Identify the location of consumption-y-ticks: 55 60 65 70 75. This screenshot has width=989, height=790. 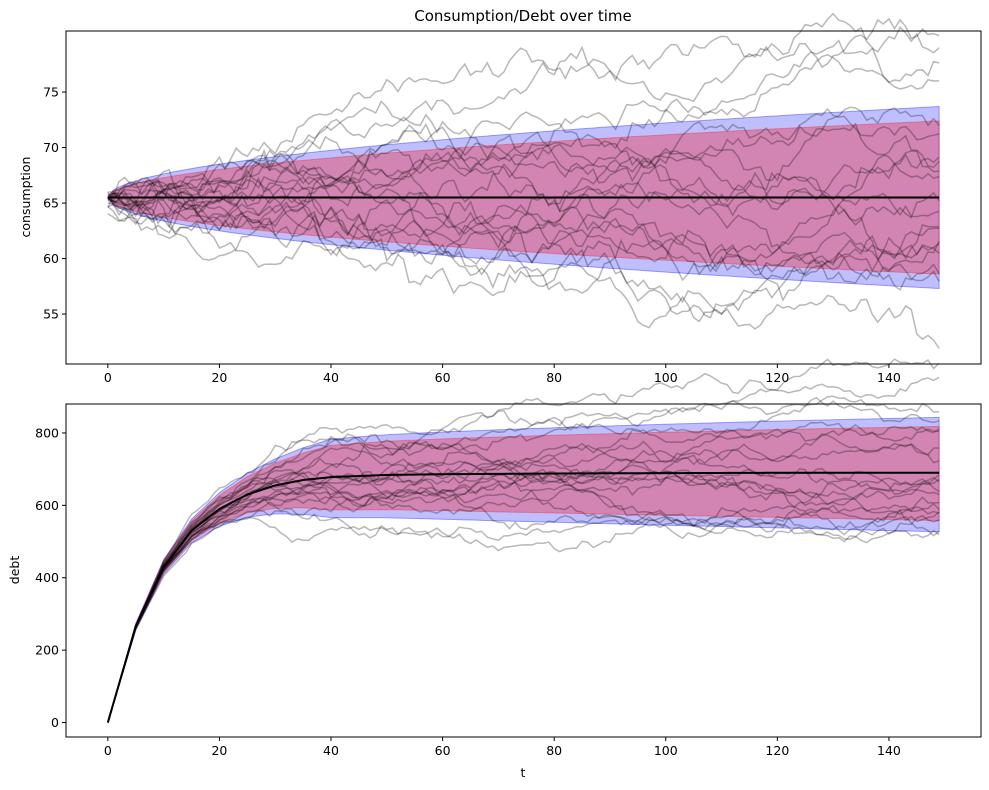
(54, 203).